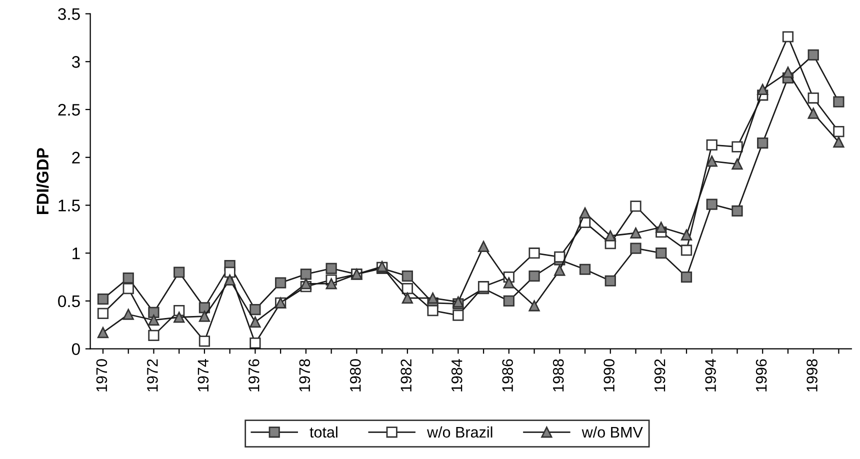 This screenshot has height=459, width=860. What do you see at coordinates (612, 432) in the screenshot?
I see `legend-label: w/o BMV` at bounding box center [612, 432].